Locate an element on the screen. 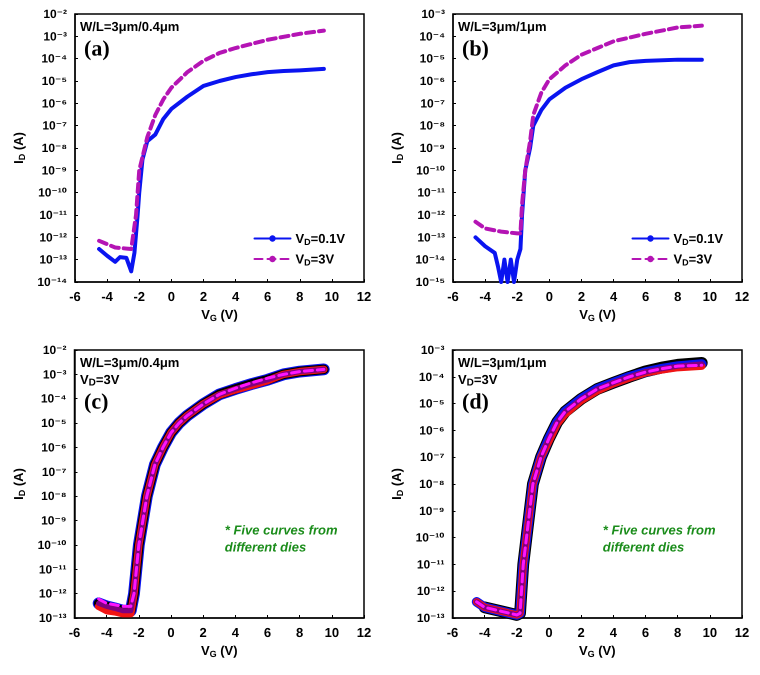  annotation: (d) is located at coordinates (475, 401).